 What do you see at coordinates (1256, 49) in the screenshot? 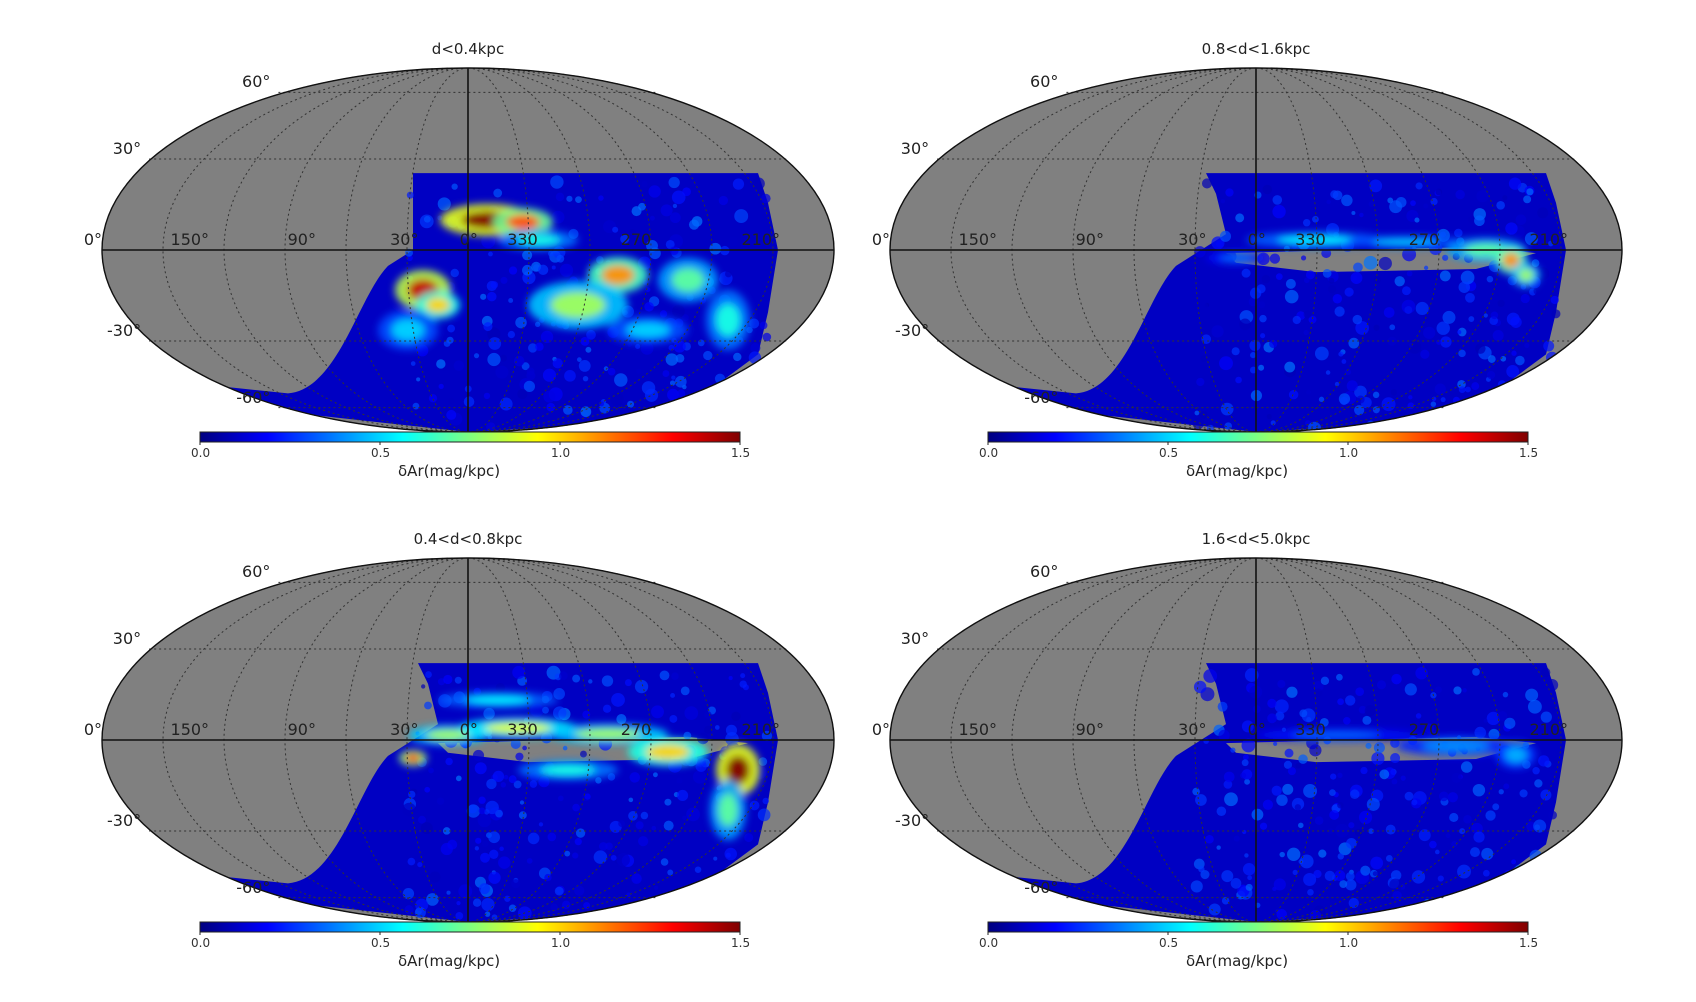
I see `panel-title: 0.8<d<1.6kpc` at bounding box center [1256, 49].